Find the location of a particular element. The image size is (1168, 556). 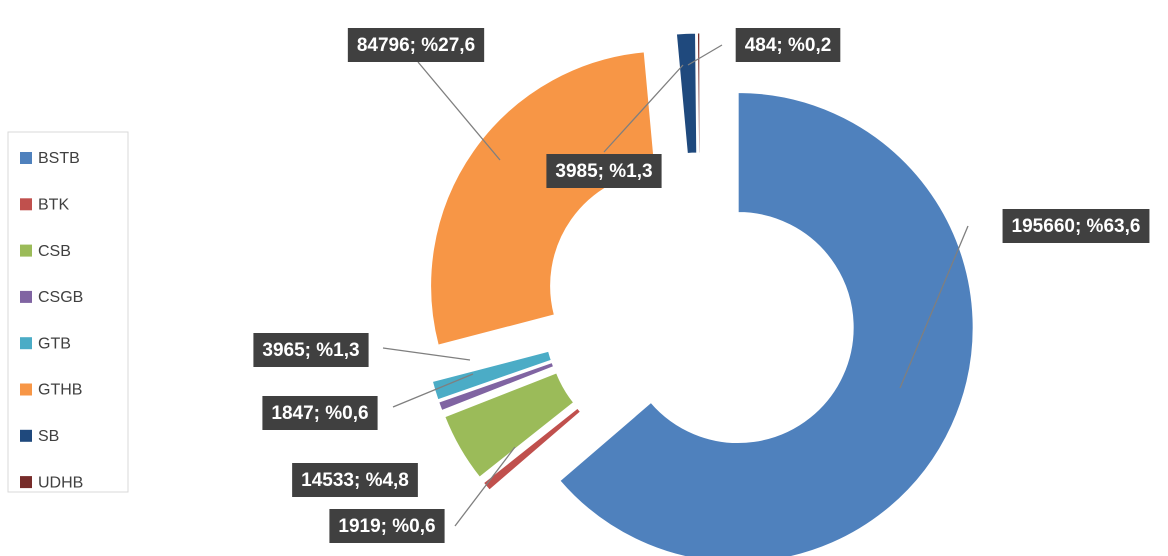

data-label: 1847; %0,6 is located at coordinates (319, 413).